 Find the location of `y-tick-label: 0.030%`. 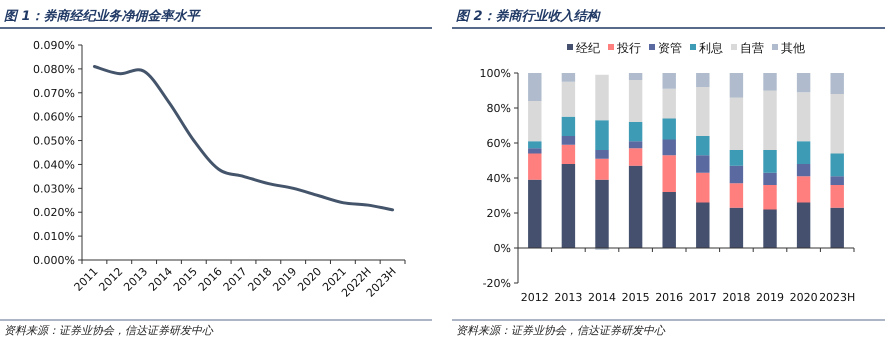

y-tick-label: 0.030% is located at coordinates (54, 189).